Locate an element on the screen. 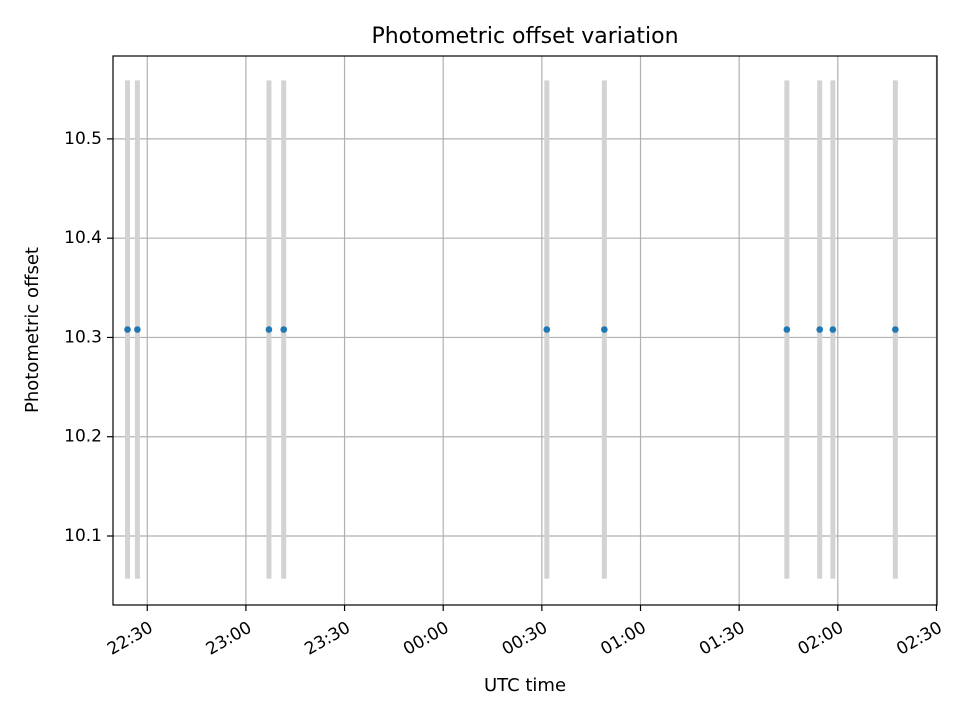 This screenshot has height=720, width=960. y-tick-label: 10.4 is located at coordinates (83, 238).